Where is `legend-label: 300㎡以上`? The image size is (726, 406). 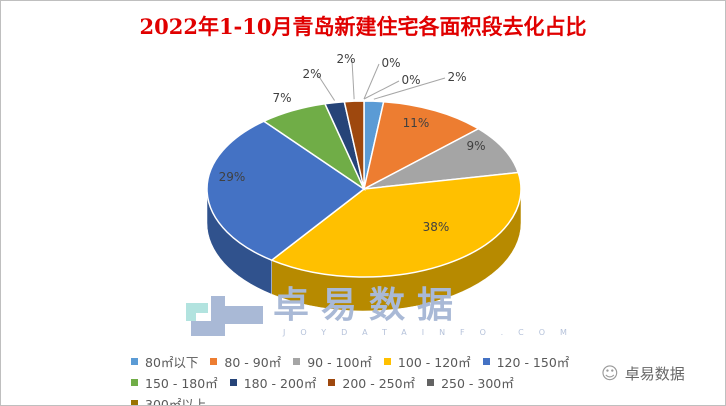
legend-label: 300㎡以上 is located at coordinates (176, 401).